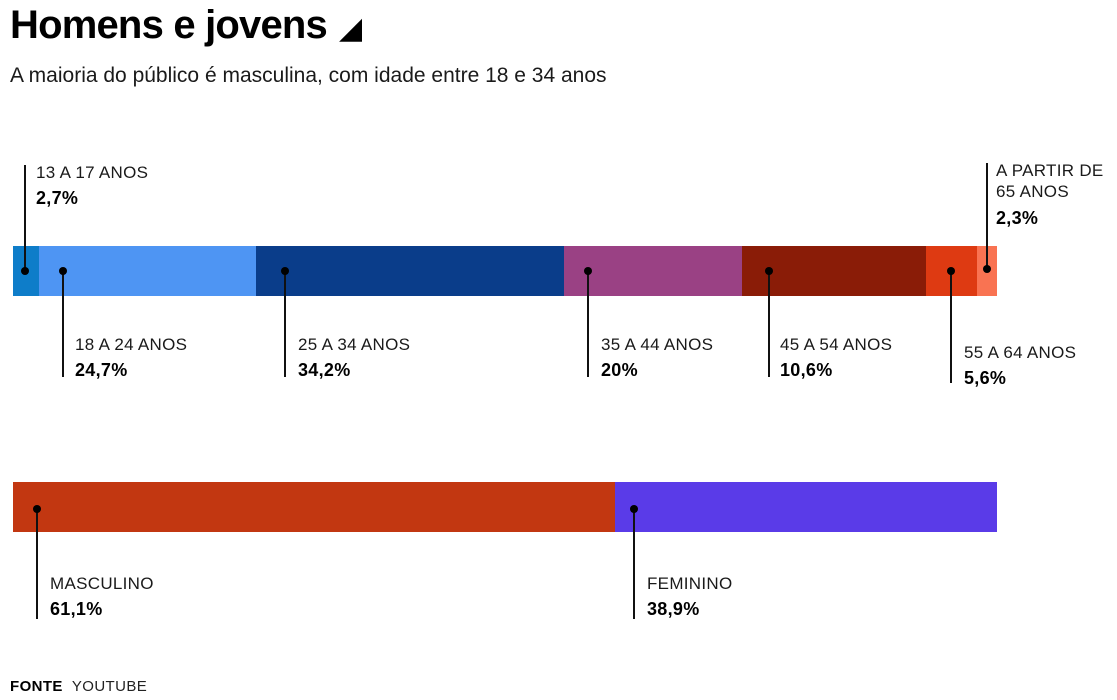 This screenshot has height=700, width=1117. What do you see at coordinates (690, 583) in the screenshot?
I see `gender-callout-label: FEMININO` at bounding box center [690, 583].